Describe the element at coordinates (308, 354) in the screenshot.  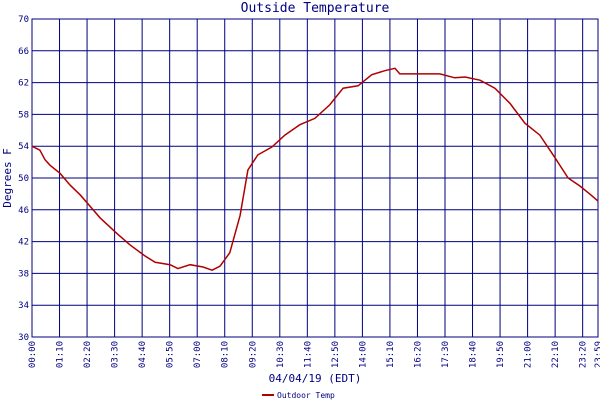
I see `x-tick-label: 11:40` at that location.